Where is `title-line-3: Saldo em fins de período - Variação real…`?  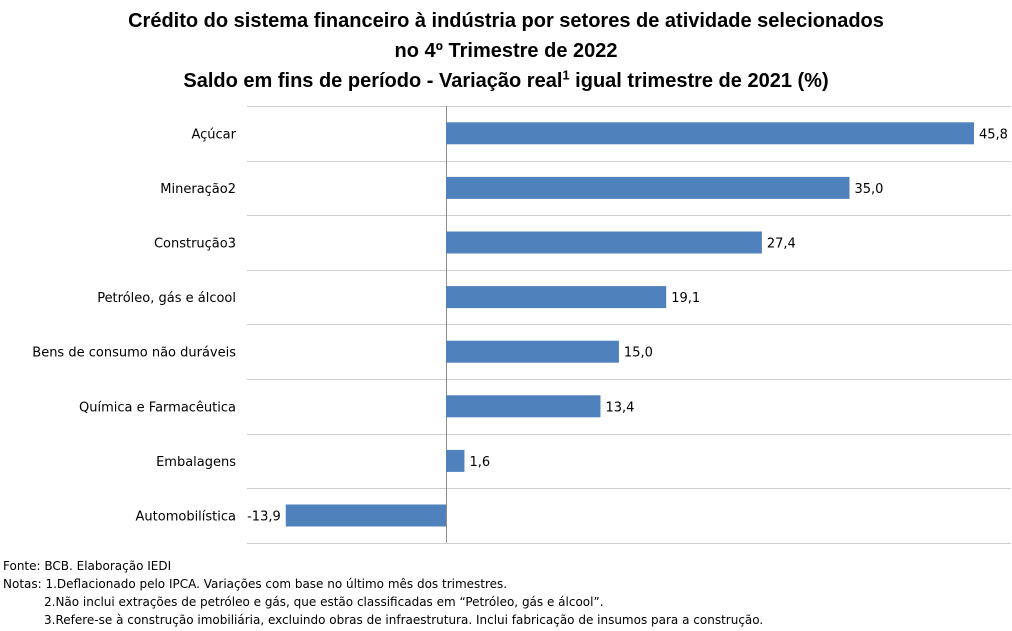
title-line-3: Saldo em fins de período - Variação real… is located at coordinates (506, 81).